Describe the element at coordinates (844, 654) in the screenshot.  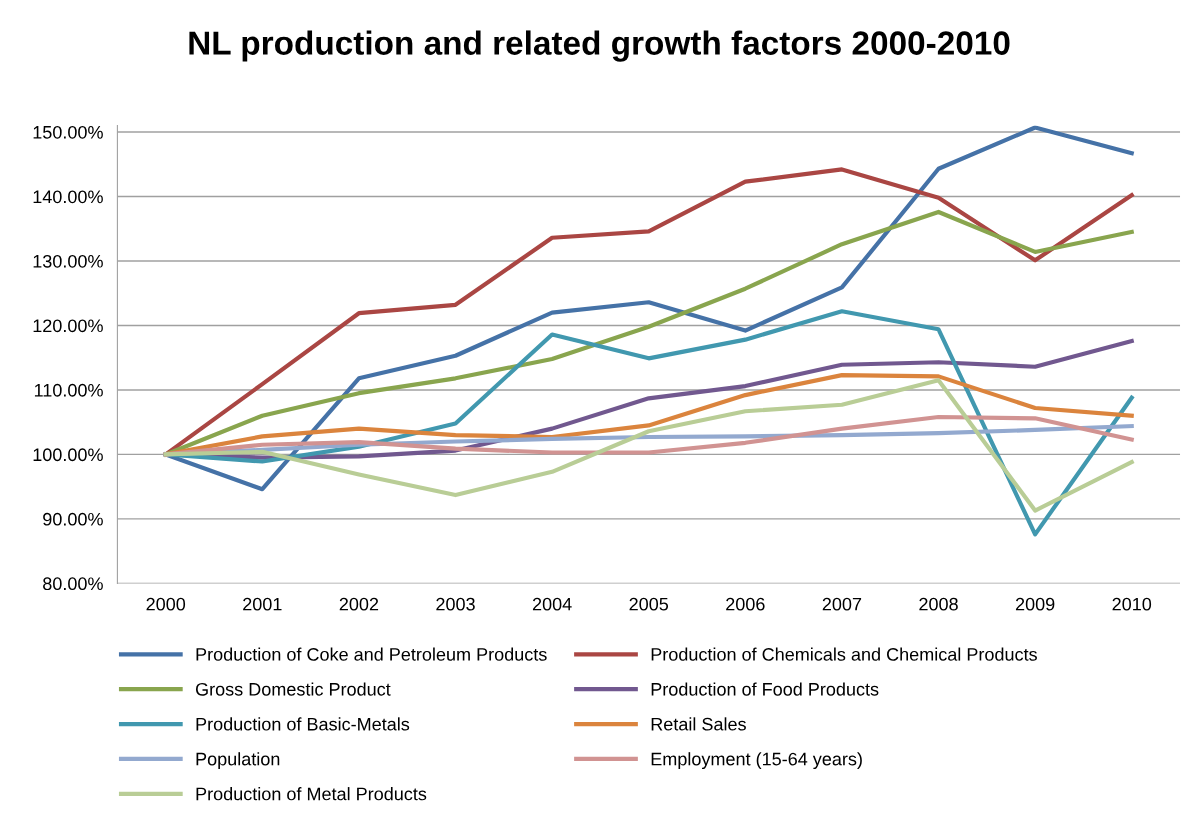
I see `legend-label: Production of Chemicals and Chemical Products` at that location.